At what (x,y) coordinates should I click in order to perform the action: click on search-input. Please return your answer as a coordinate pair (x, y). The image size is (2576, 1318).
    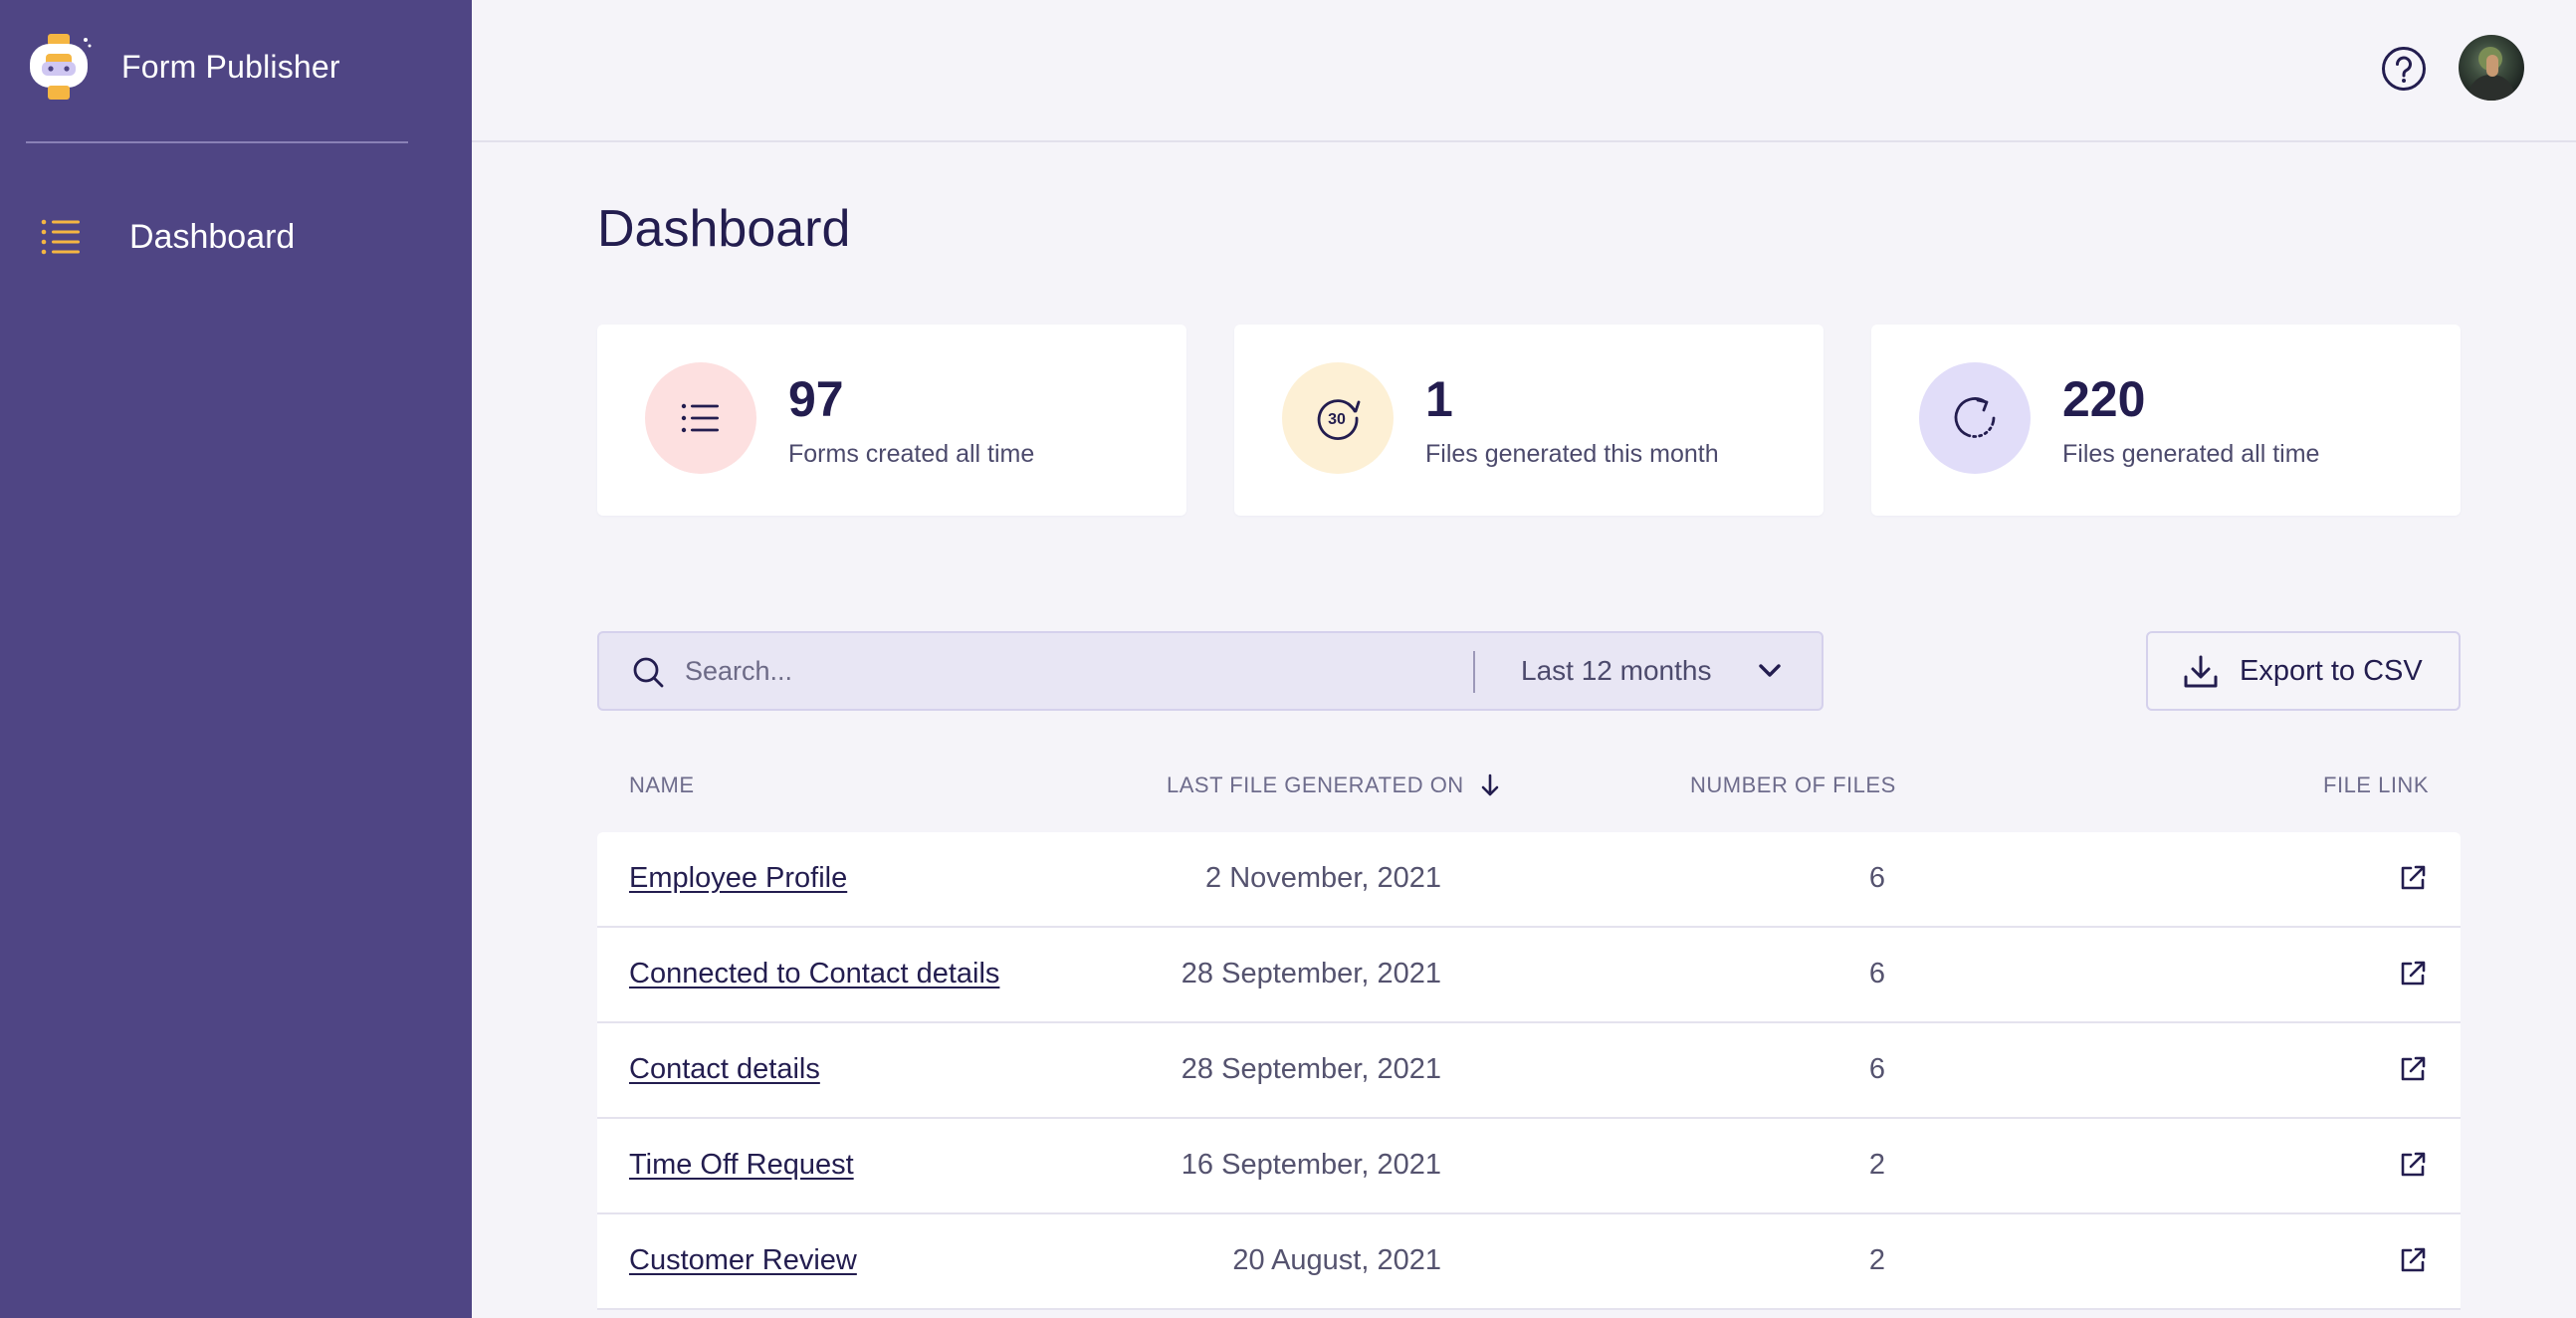
    Looking at the image, I should click on (963, 671).